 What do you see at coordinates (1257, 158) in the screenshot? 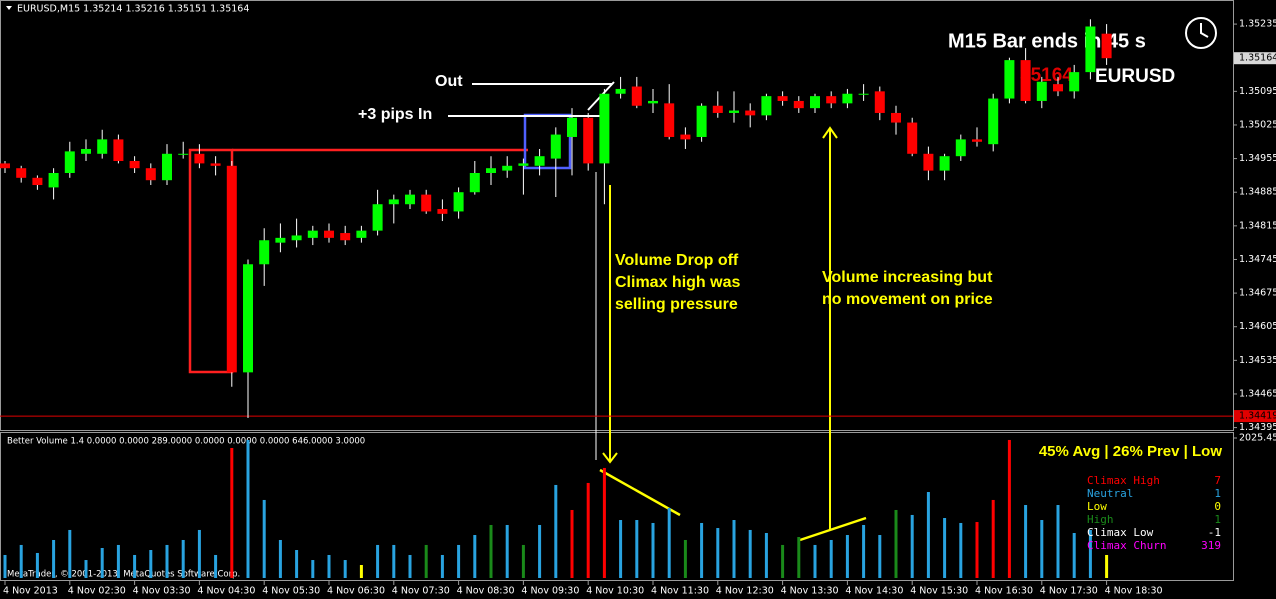
I see `y-tick-label: 1.34955` at bounding box center [1257, 158].